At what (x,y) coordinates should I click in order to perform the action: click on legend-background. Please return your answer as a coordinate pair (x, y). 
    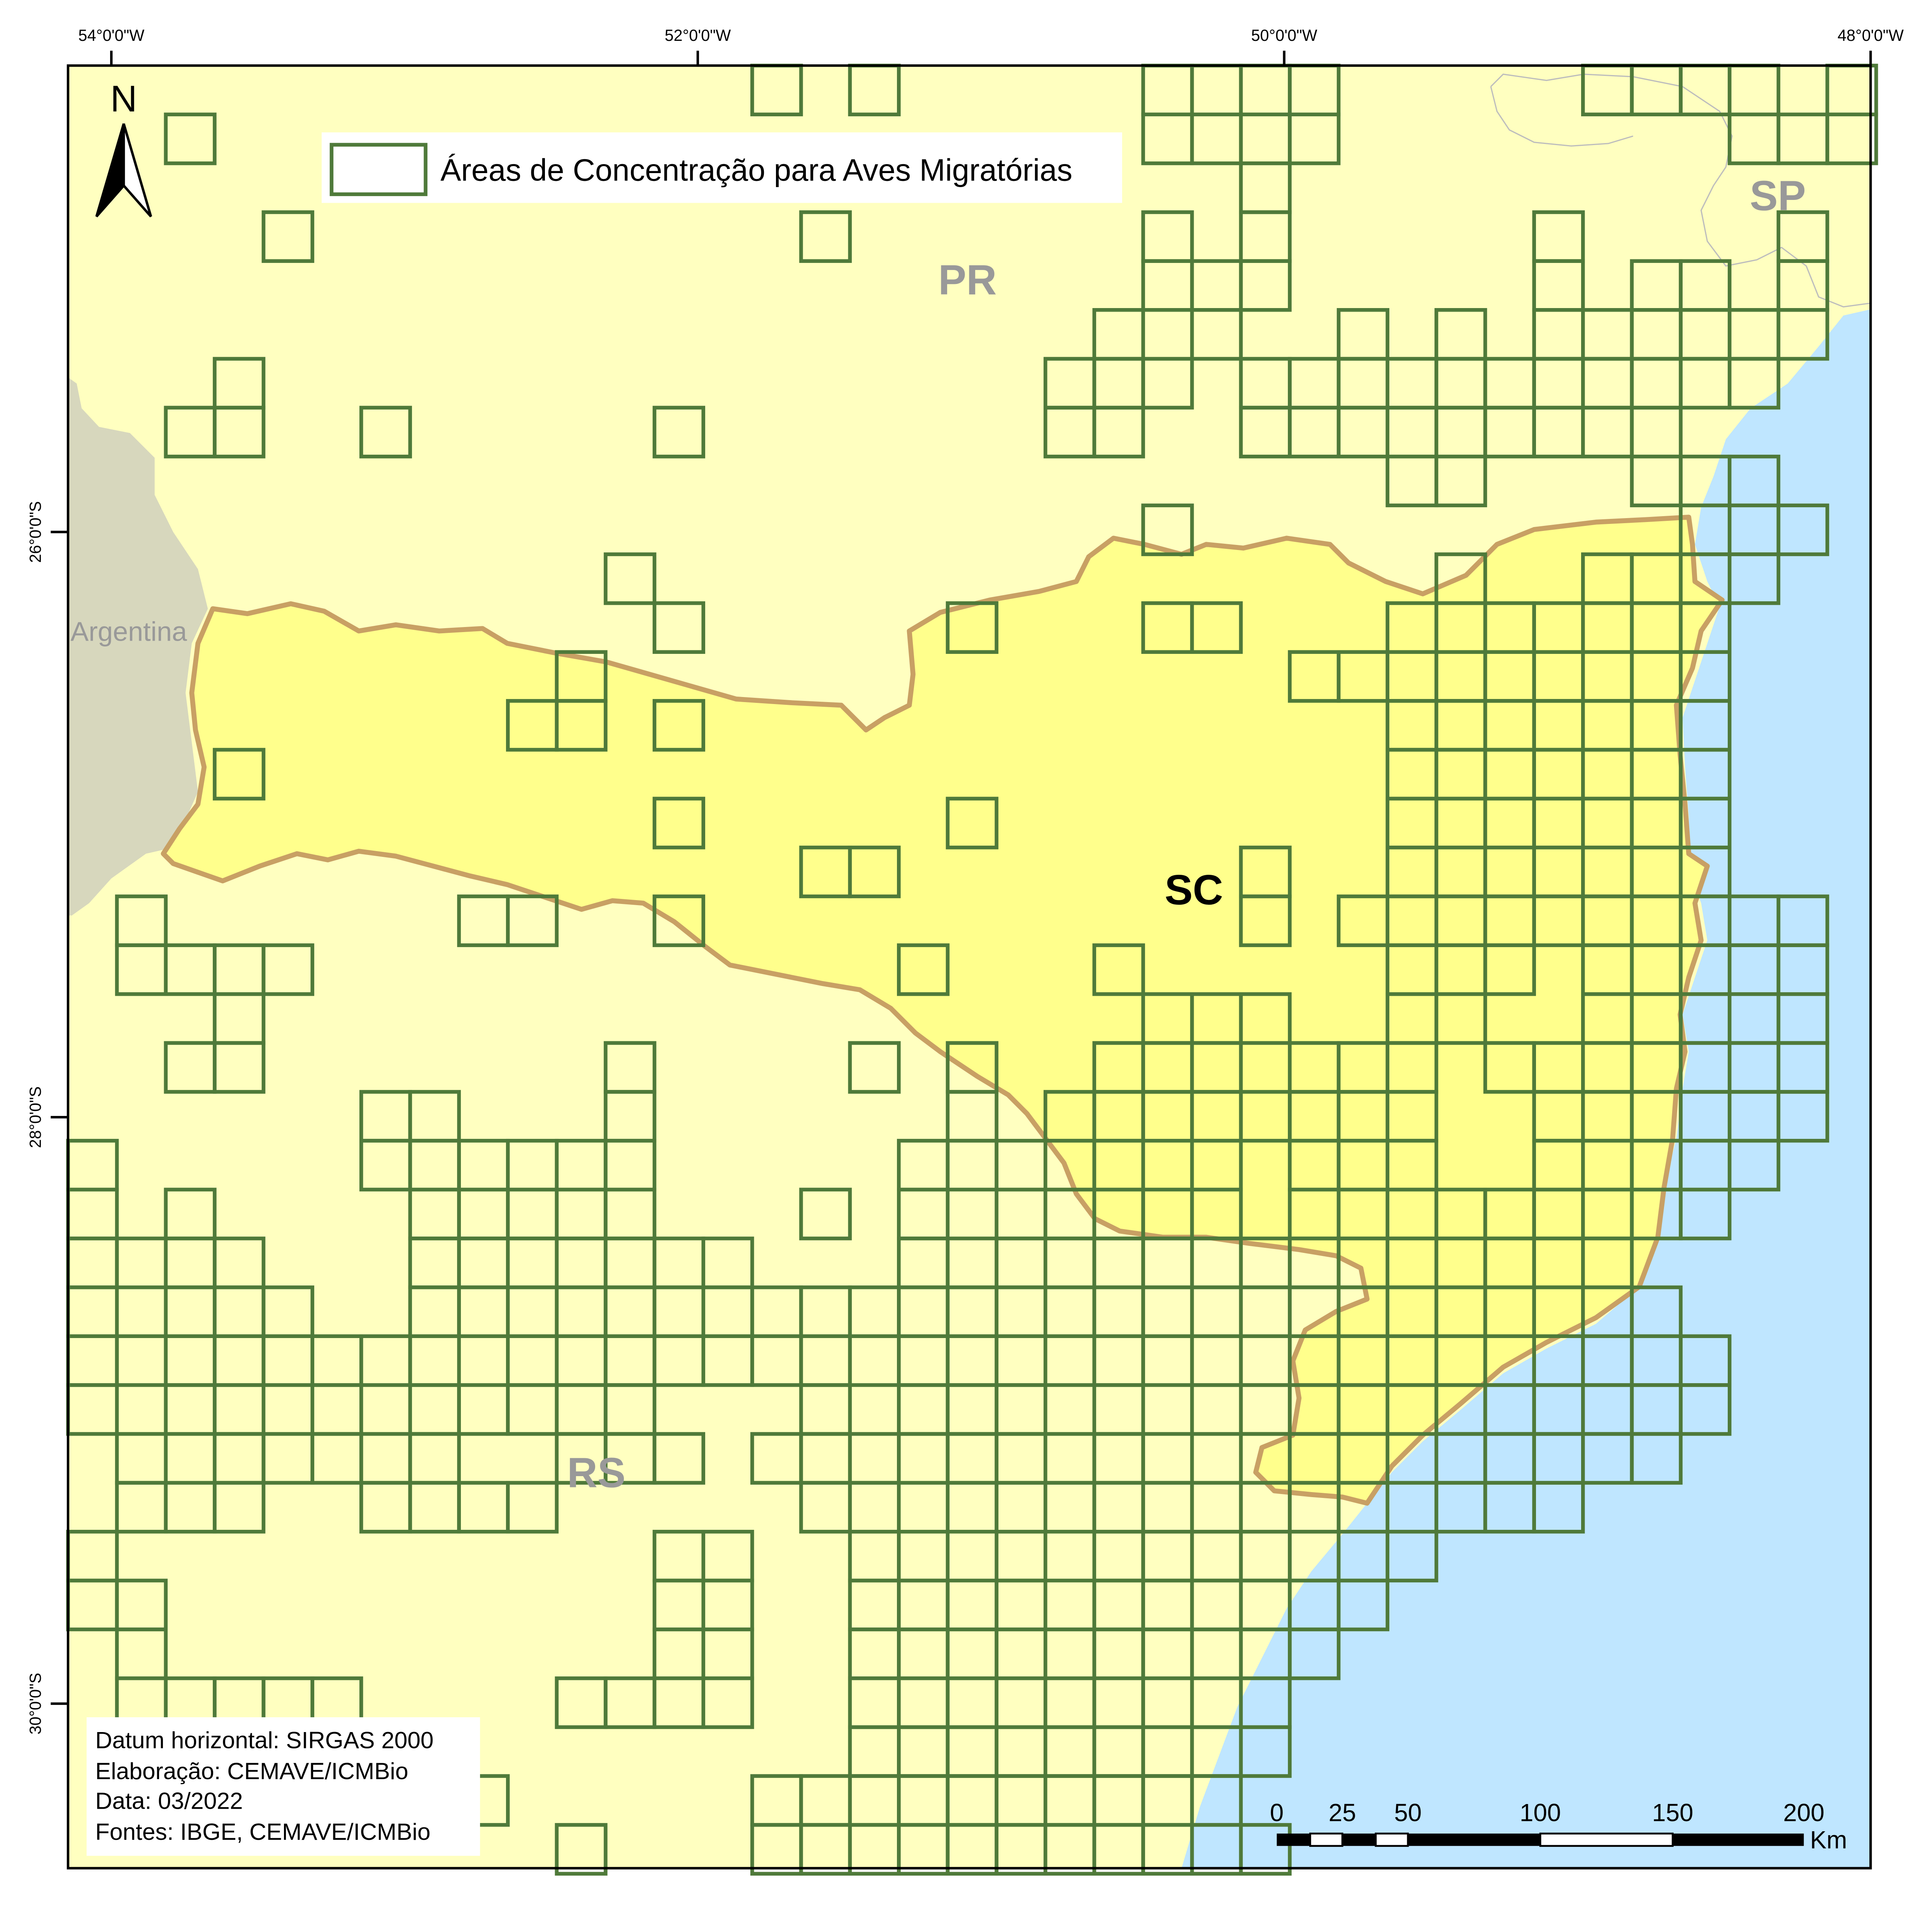
    Looking at the image, I should click on (722, 167).